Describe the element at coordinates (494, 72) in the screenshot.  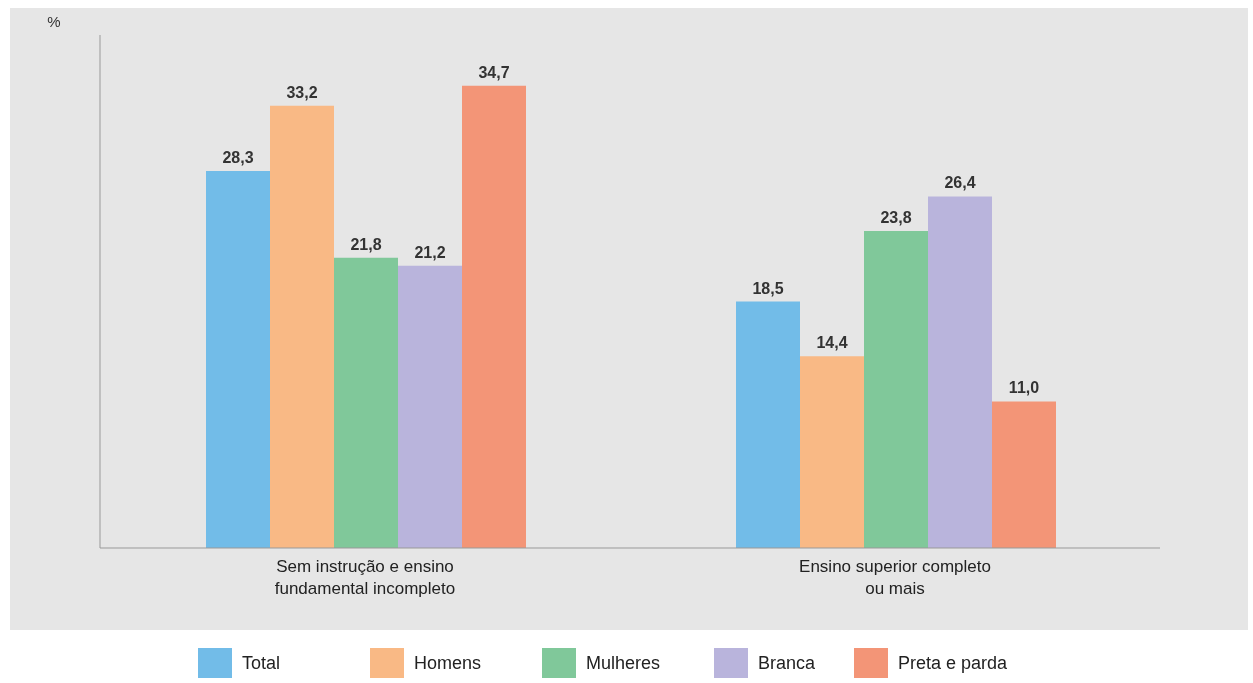
I see `data-label: 34,7` at that location.